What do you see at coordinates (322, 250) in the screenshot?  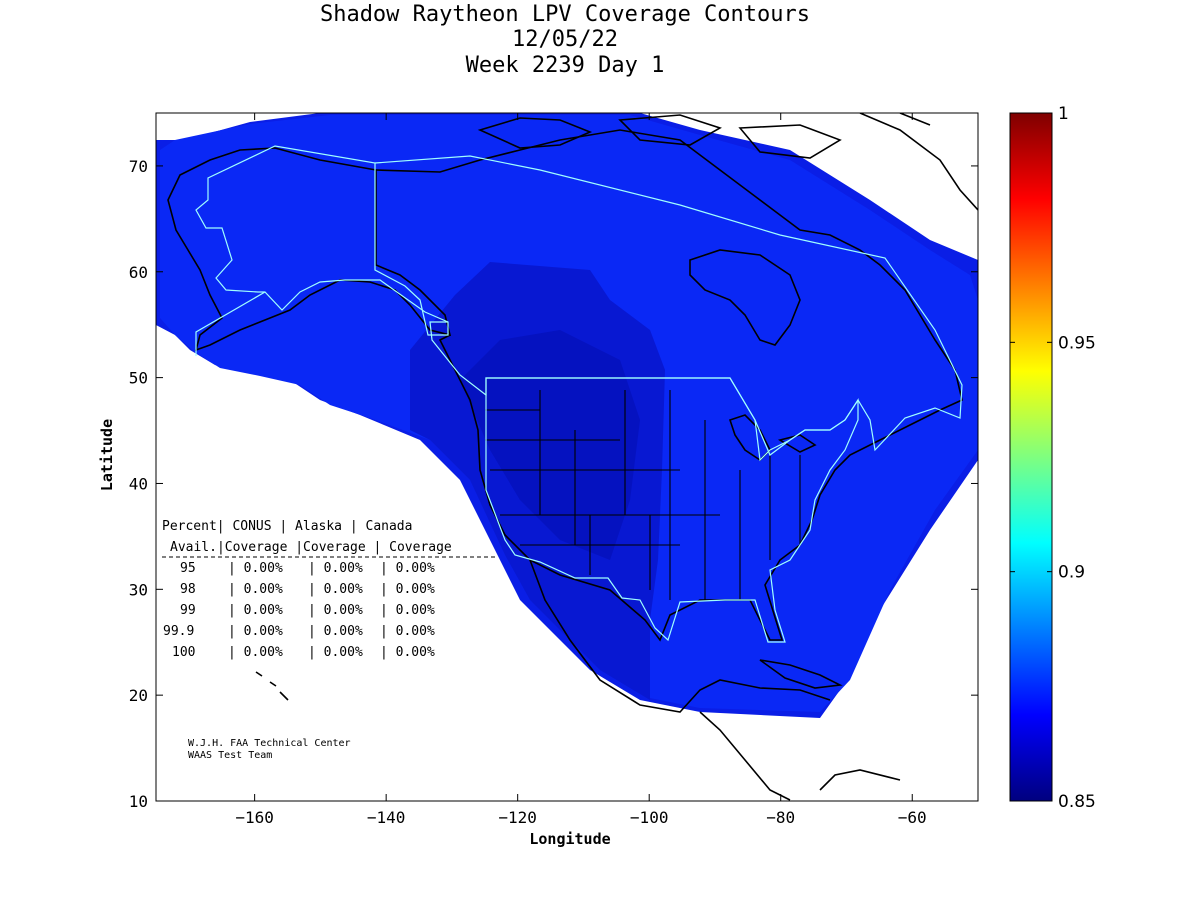 I see `alaska-service-boundary` at bounding box center [322, 250].